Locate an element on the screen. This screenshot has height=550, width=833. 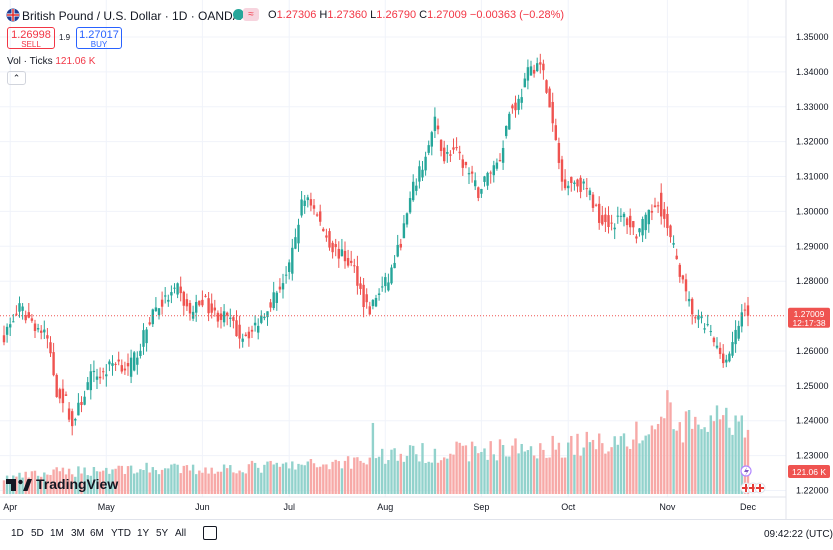
buy-price: 1.27017 is located at coordinates (99, 35).